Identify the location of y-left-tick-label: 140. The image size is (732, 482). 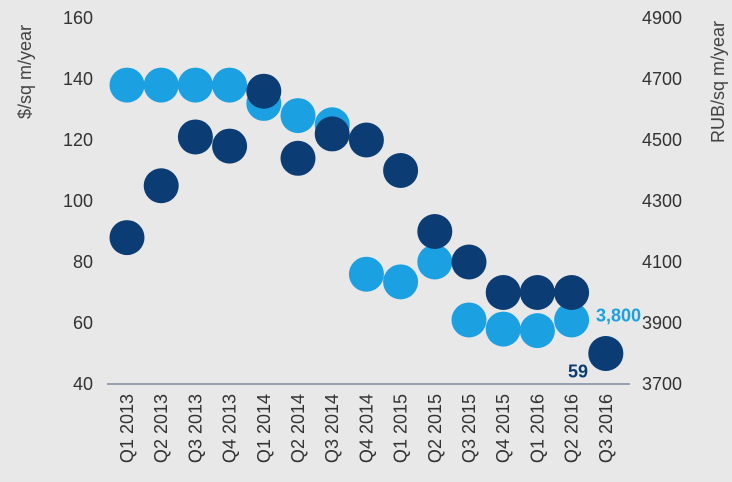
(78, 79).